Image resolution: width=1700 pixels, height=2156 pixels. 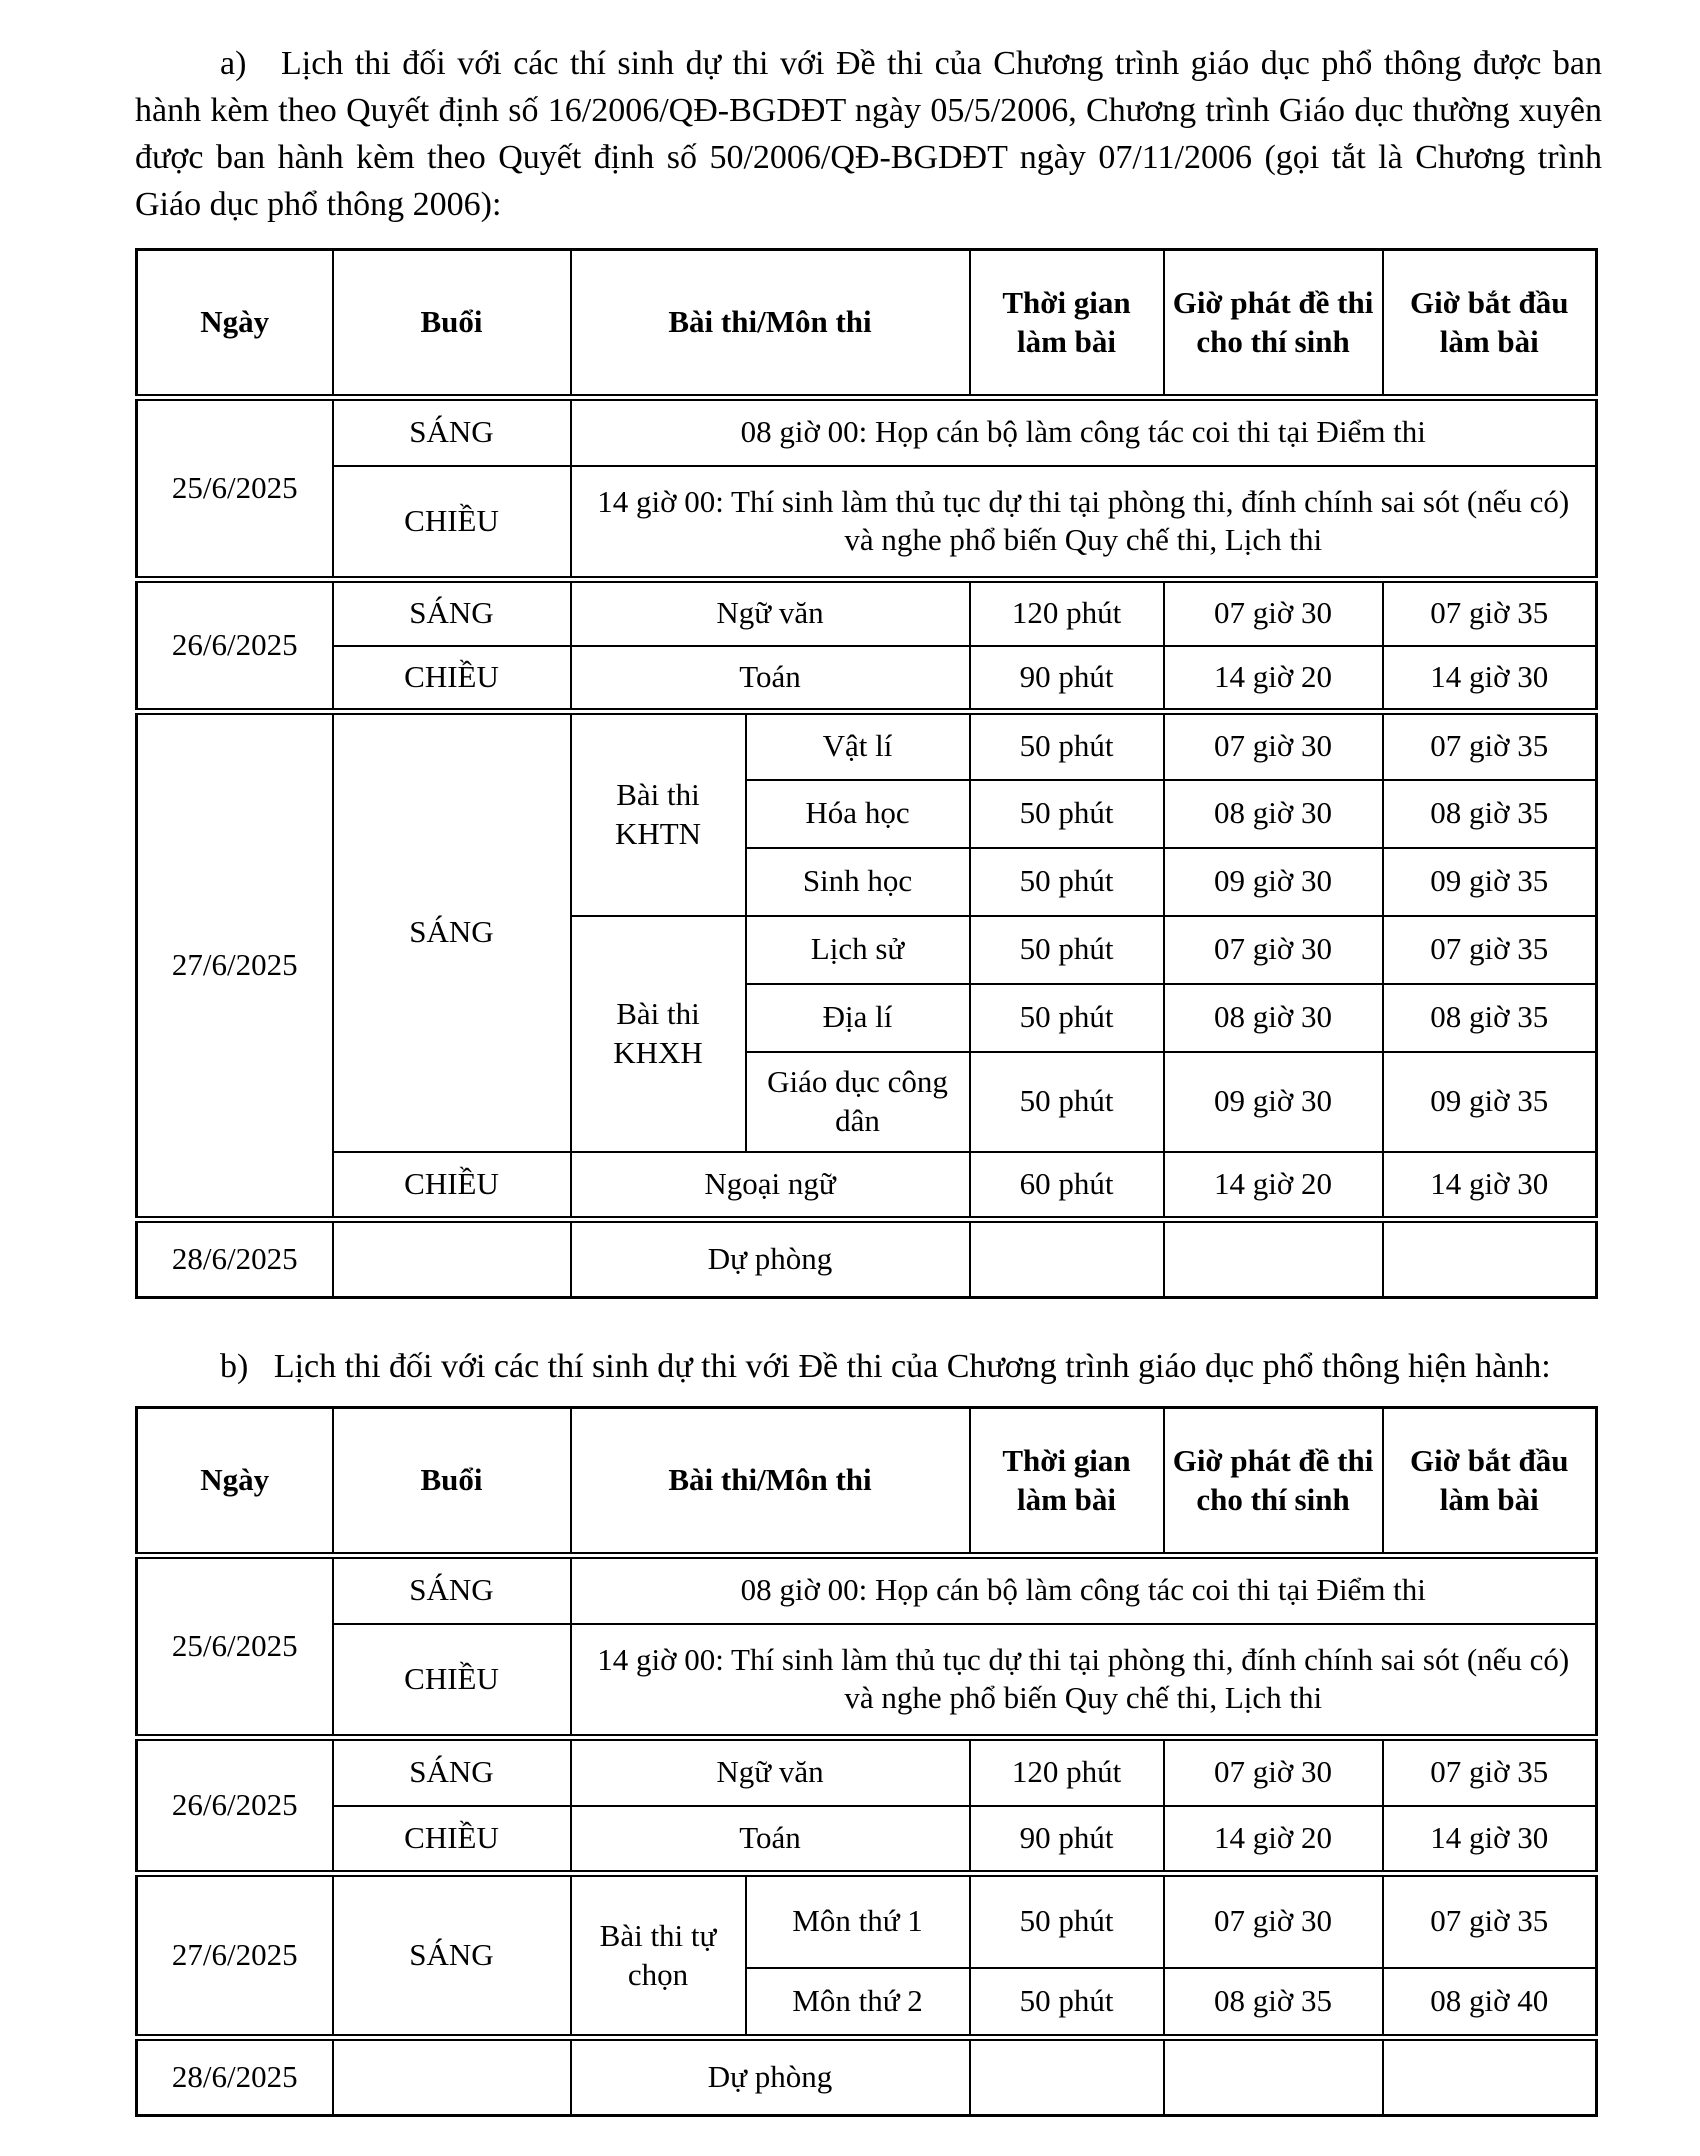 I want to click on start-time-cell: 08 giờ 40, so click(x=1489, y=2002).